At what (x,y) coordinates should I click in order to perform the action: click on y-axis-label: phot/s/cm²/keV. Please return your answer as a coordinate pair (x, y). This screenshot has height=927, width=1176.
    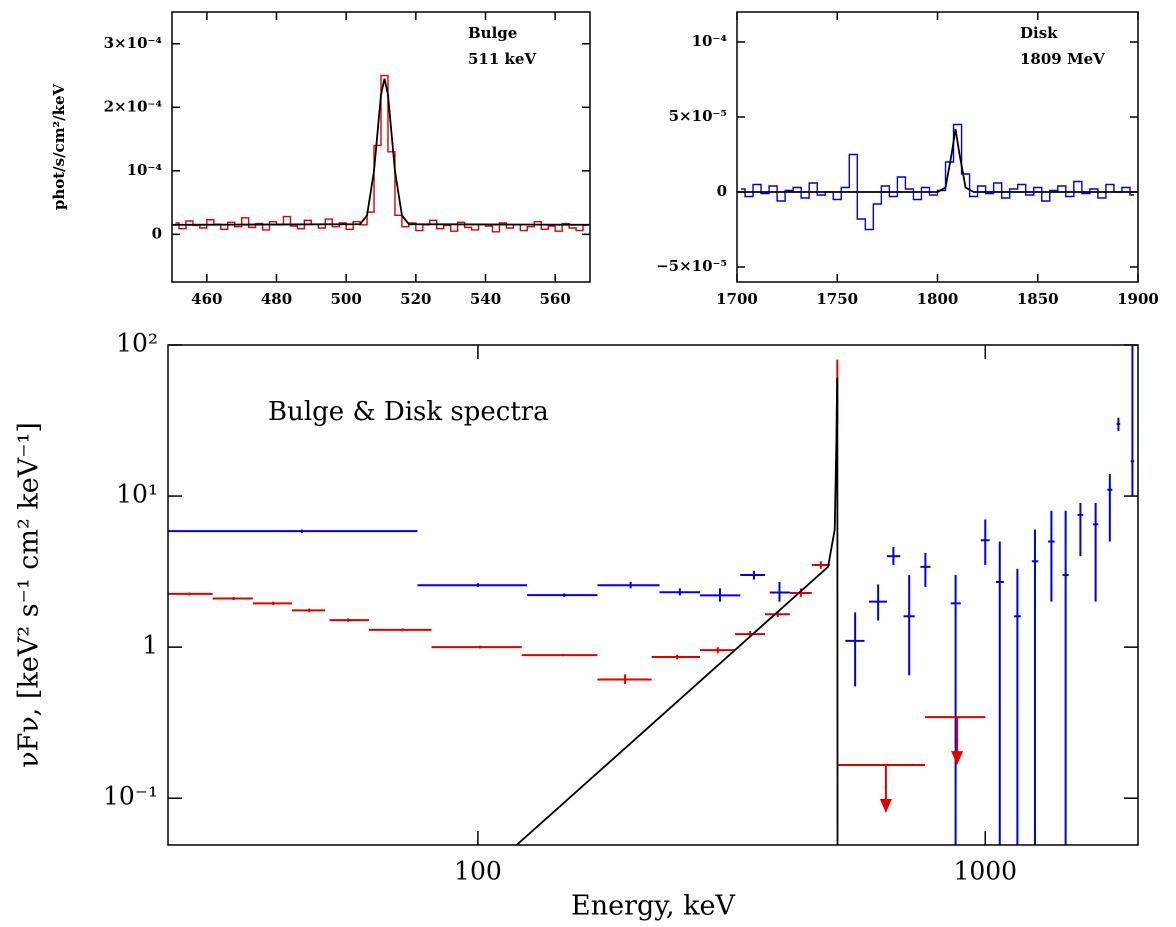
    Looking at the image, I should click on (59, 146).